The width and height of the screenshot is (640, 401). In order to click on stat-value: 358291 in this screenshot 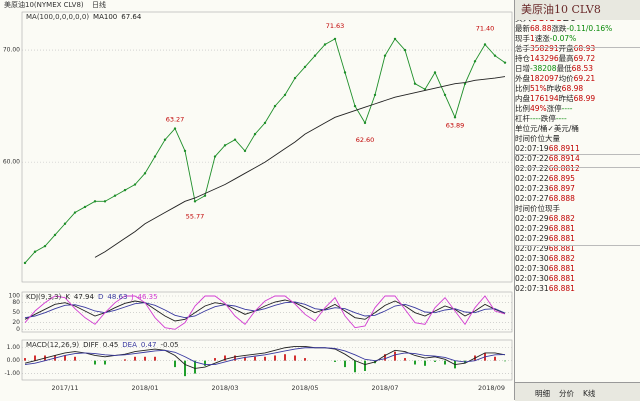, I will do `click(544, 48)`.